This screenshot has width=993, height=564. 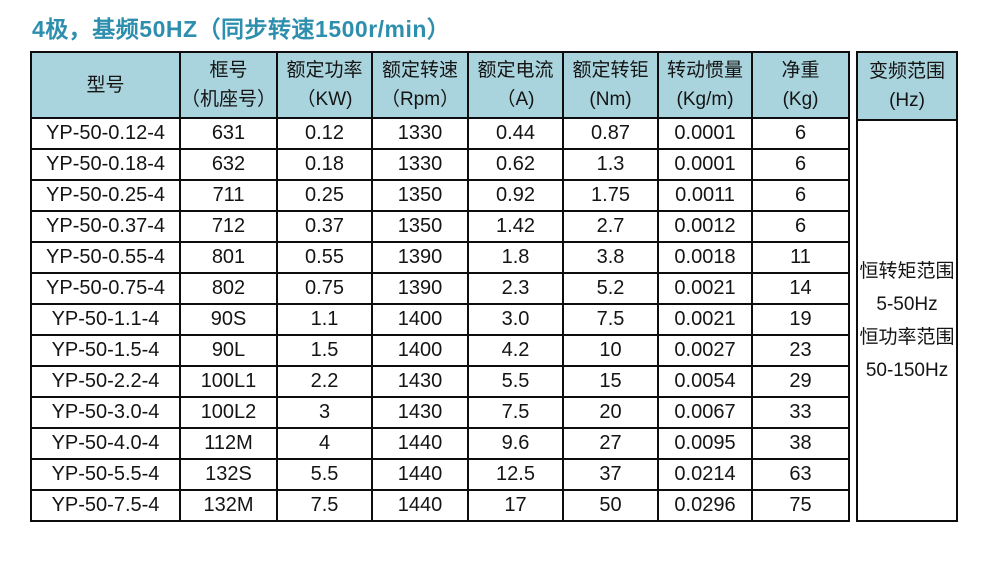 I want to click on cell-current: 3.0, so click(x=516, y=319).